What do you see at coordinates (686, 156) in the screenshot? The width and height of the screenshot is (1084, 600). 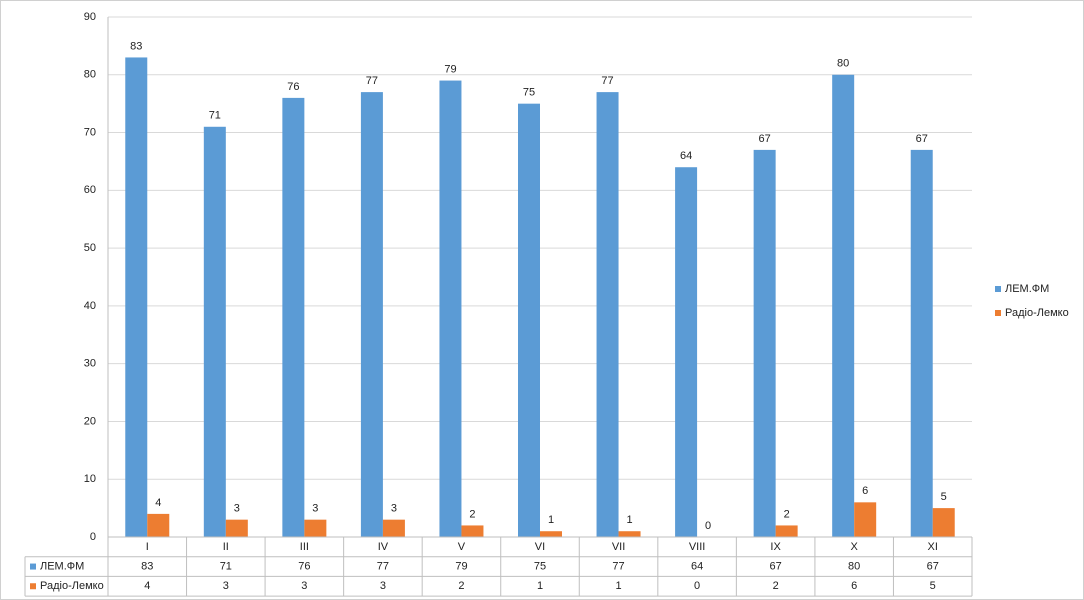 I see `data-label: 64` at bounding box center [686, 156].